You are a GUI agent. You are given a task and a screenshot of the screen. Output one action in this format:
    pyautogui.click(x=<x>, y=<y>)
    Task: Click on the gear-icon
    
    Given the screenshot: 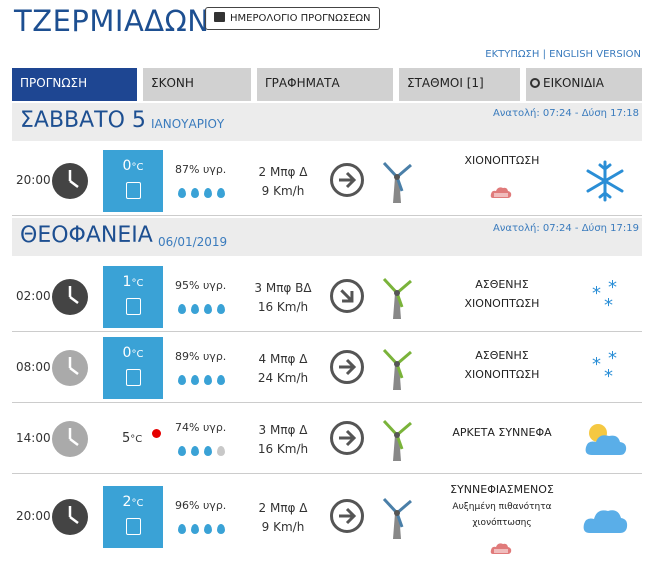 What is the action you would take?
    pyautogui.click(x=535, y=83)
    